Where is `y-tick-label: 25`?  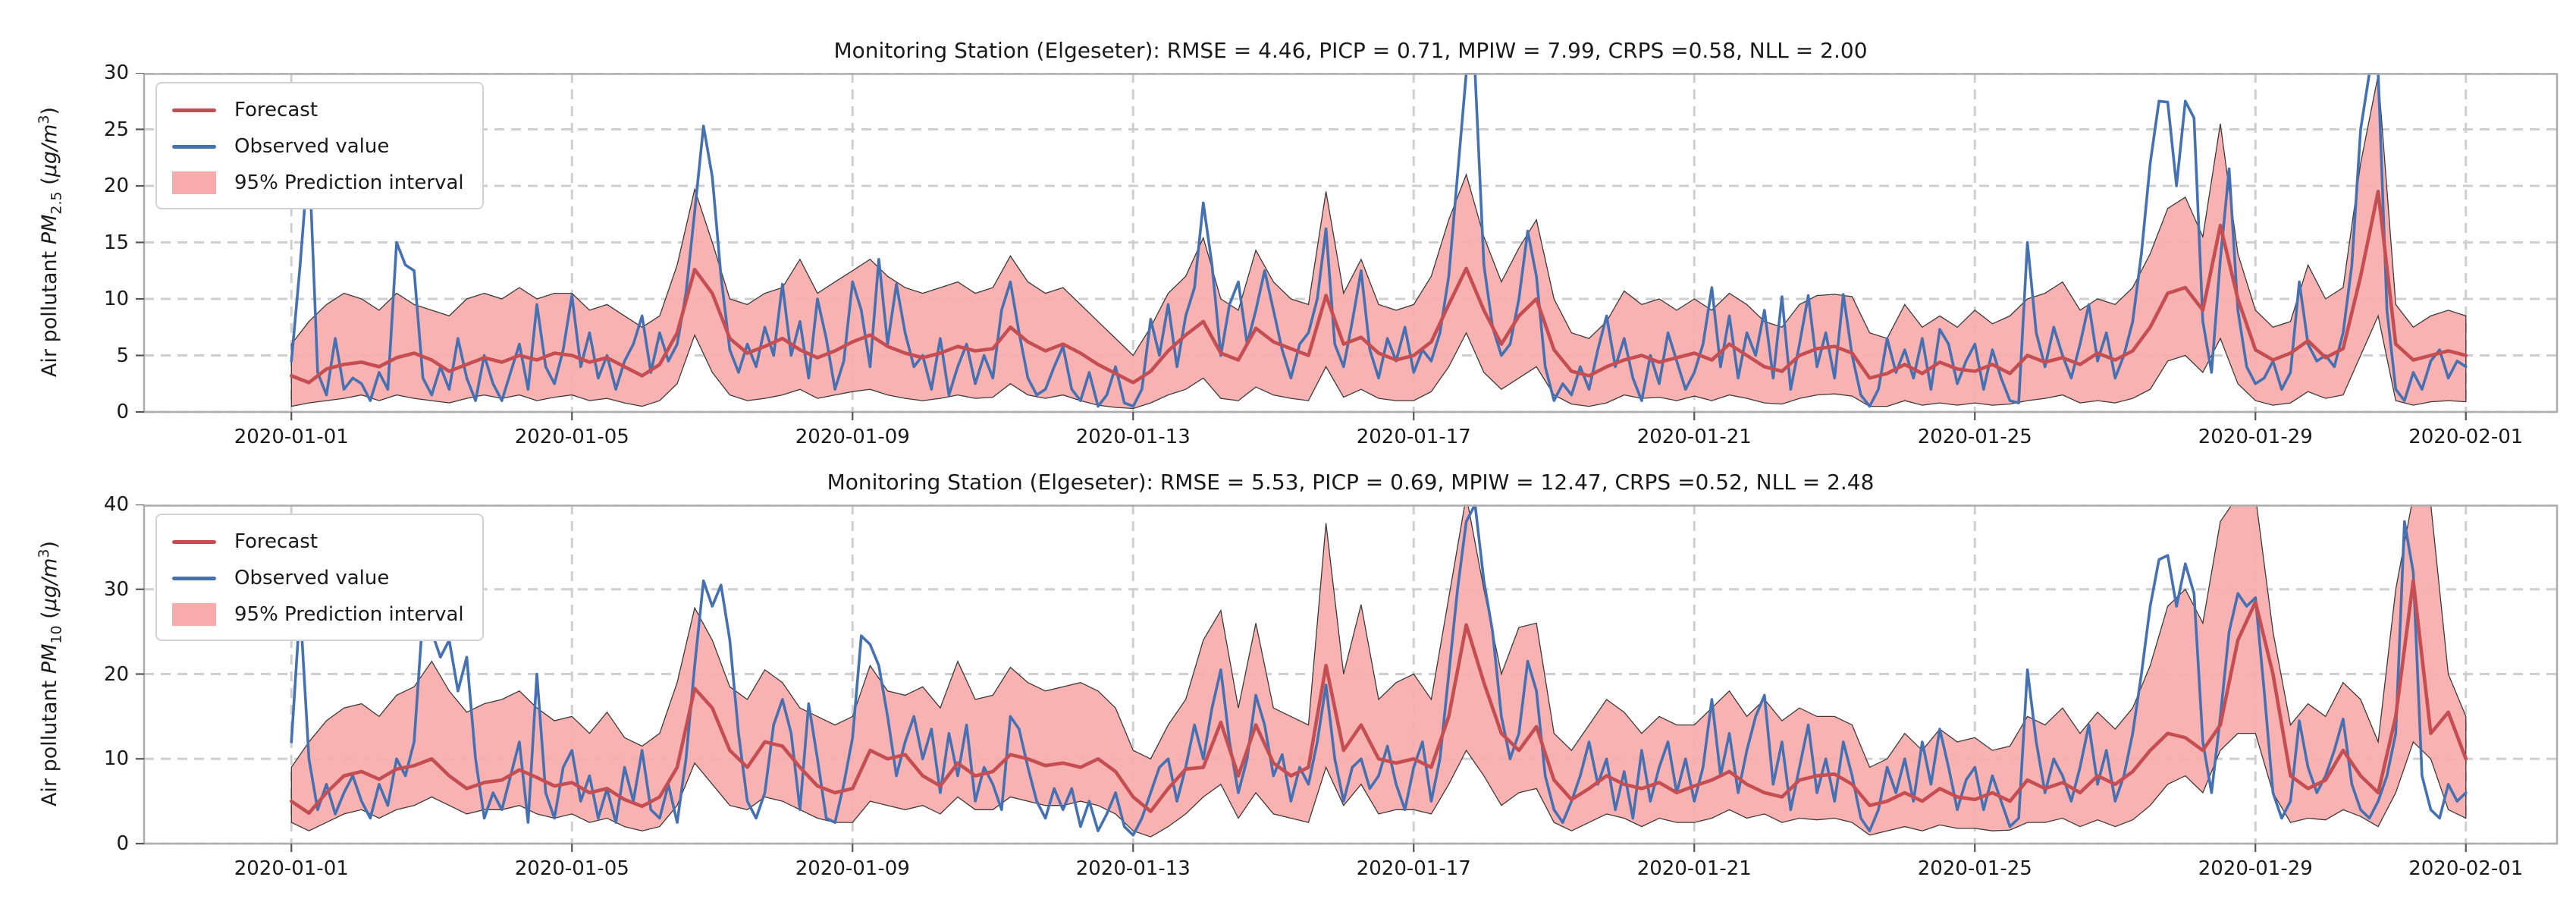 y-tick-label: 25 is located at coordinates (116, 129).